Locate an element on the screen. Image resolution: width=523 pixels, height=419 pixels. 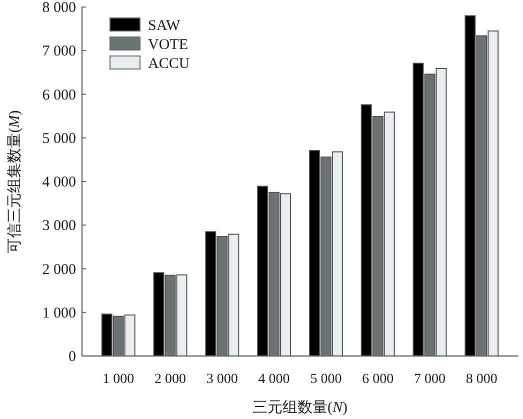
legend-label: VOTE is located at coordinates (168, 45).